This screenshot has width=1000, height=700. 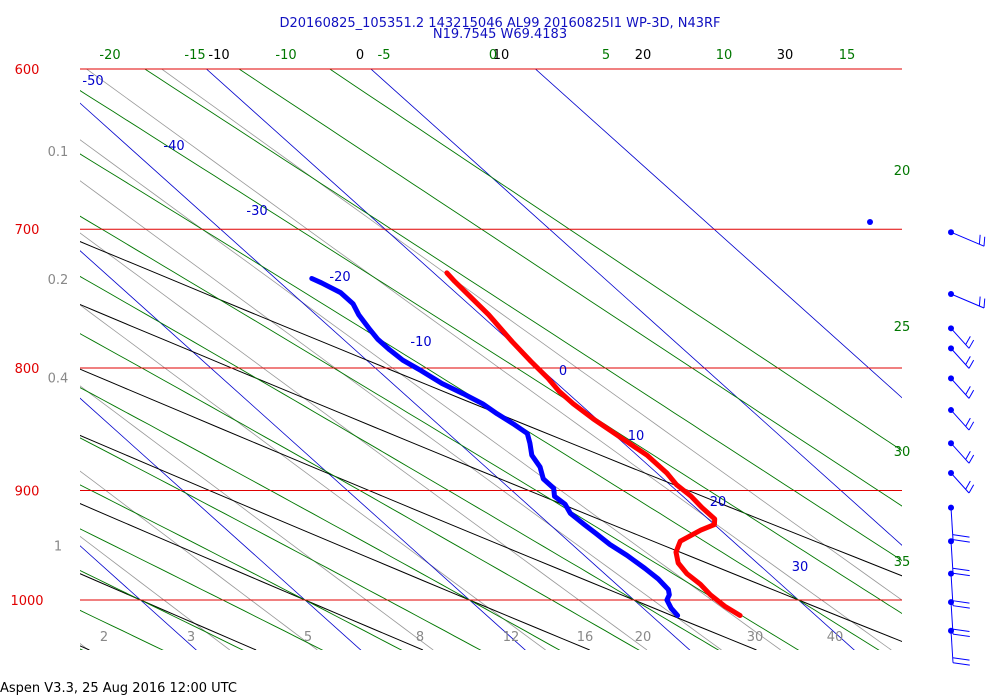 I want to click on dewpoint-start-point, so click(x=870, y=222).